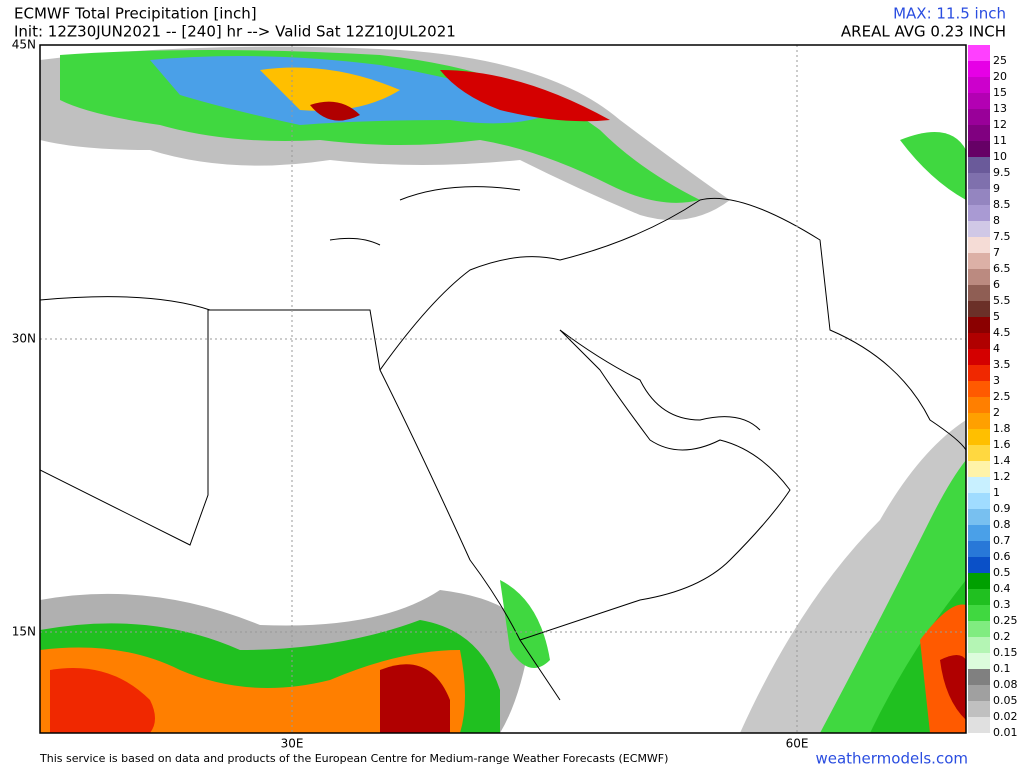 This screenshot has width=1024, height=772. What do you see at coordinates (1002, 204) in the screenshot?
I see `colorbar-label: 8.5` at bounding box center [1002, 204].